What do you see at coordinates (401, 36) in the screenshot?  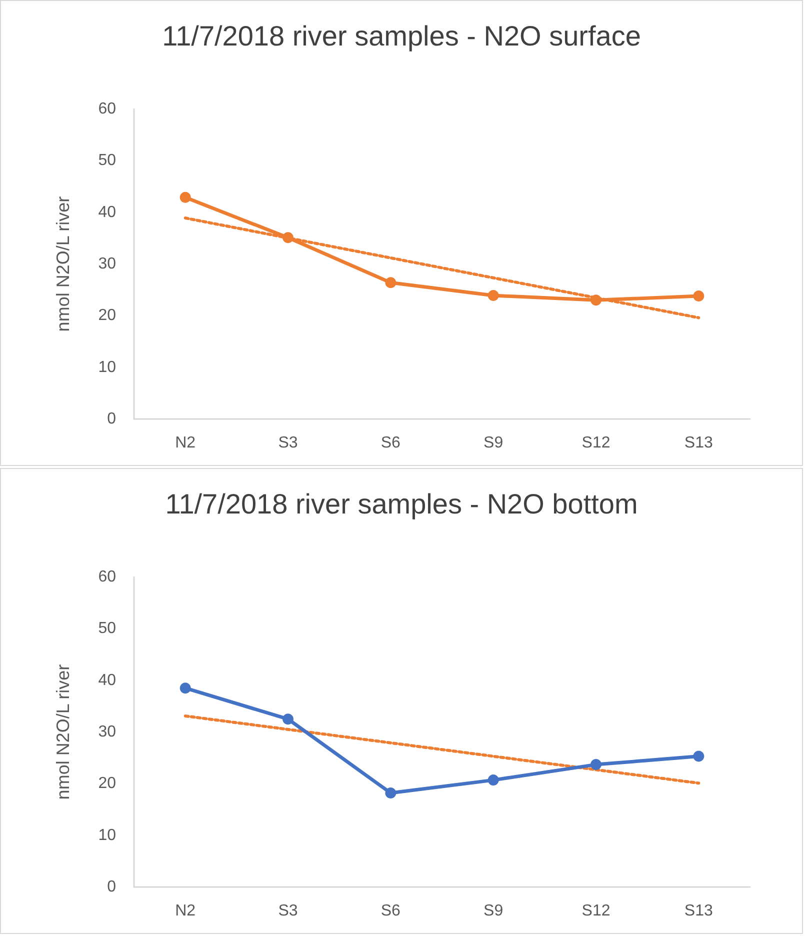 I see `chart-title: 11/7/2018 river samples - N2O surface` at bounding box center [401, 36].